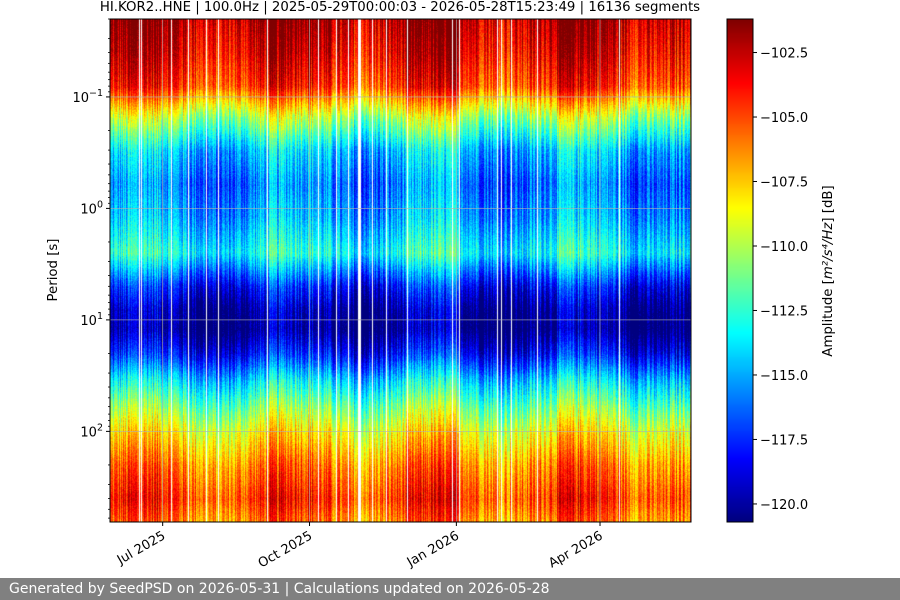 Image resolution: width=900 pixels, height=600 pixels. Describe the element at coordinates (91, 320) in the screenshot. I see `y-tick-label: 10¹` at that location.